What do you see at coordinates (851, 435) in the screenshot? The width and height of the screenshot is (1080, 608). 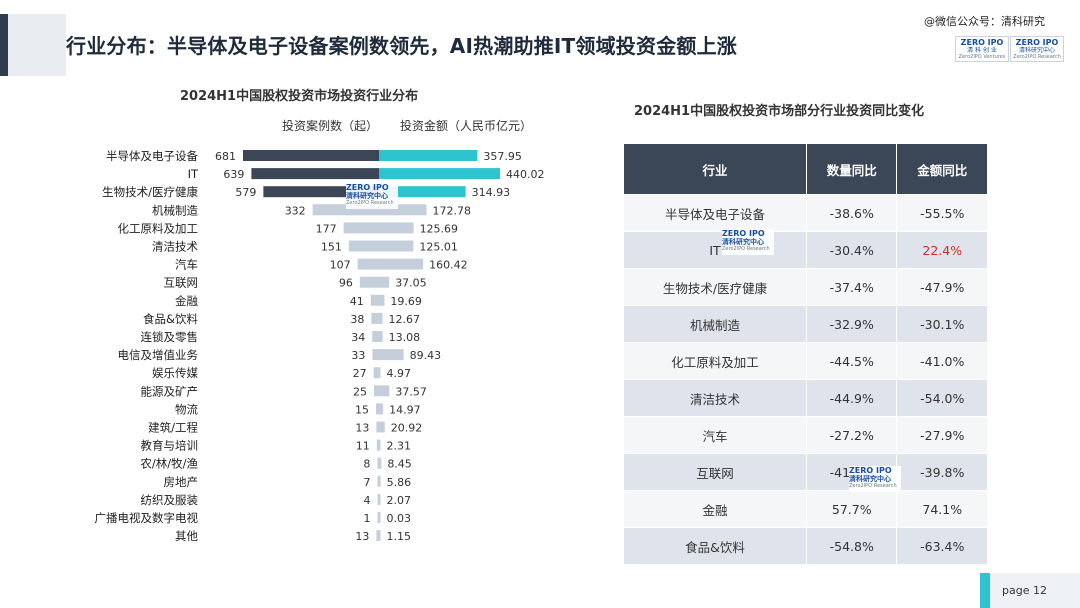 I see `count-yoy-cell: -27.2%` at bounding box center [851, 435].